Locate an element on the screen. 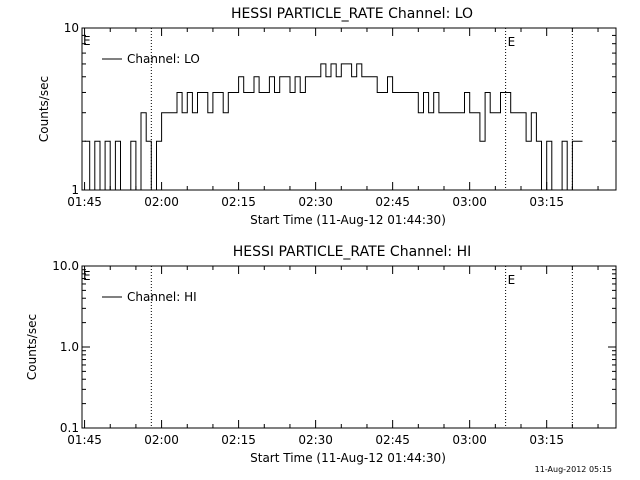 The width and height of the screenshot is (640, 480). footer-timestamp: 11-Aug-2012 05:15 is located at coordinates (573, 469).